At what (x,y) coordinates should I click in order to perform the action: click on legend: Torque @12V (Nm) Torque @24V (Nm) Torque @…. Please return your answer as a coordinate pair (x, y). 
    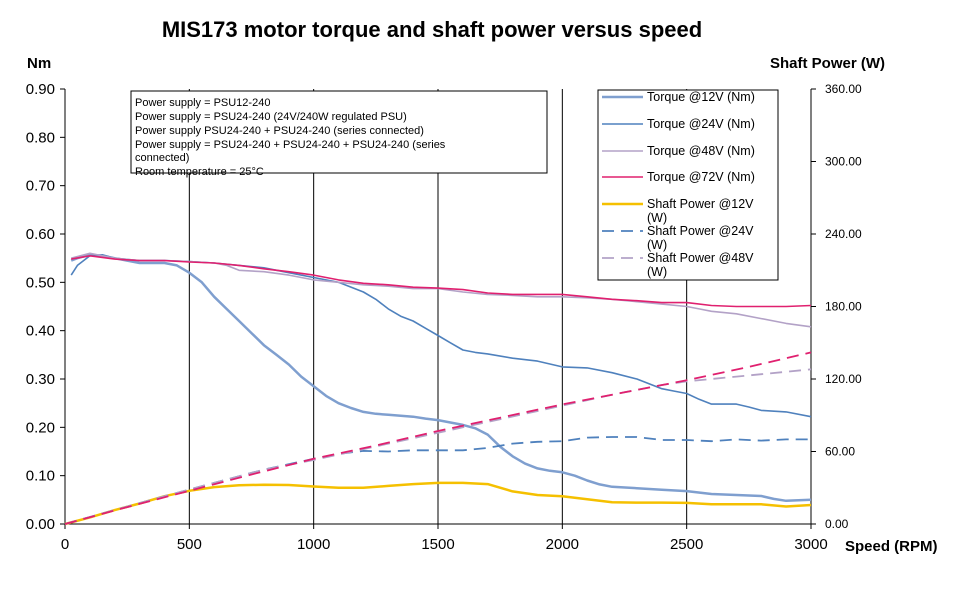
    Looking at the image, I should click on (688, 185).